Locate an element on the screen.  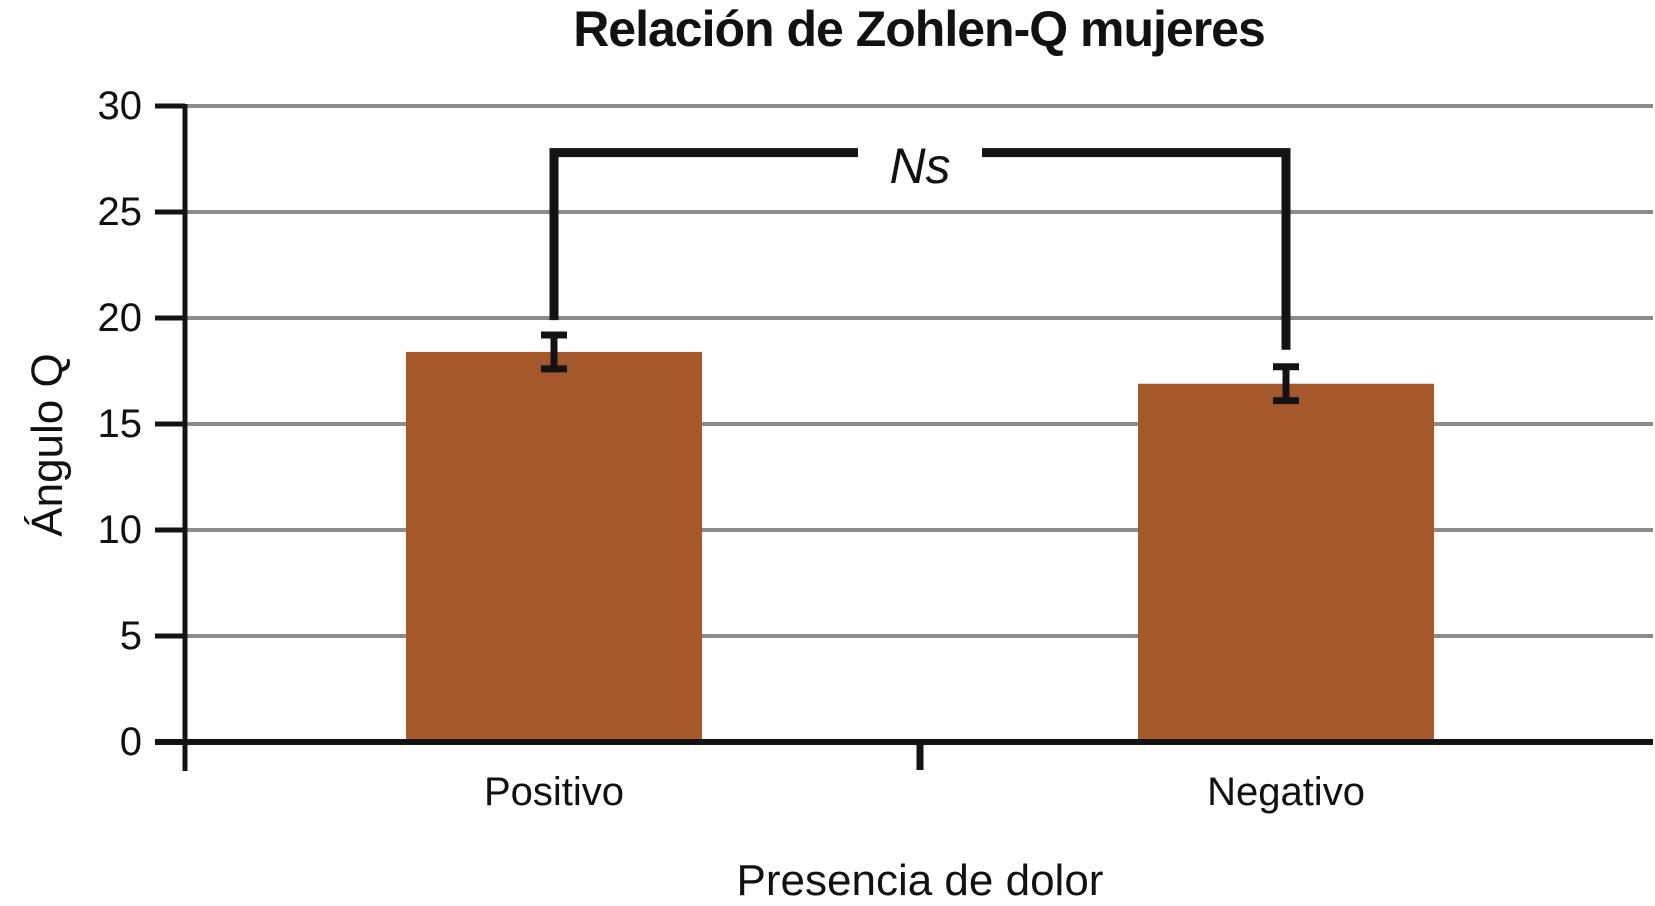
x-tick-label: Negativo is located at coordinates (1286, 792).